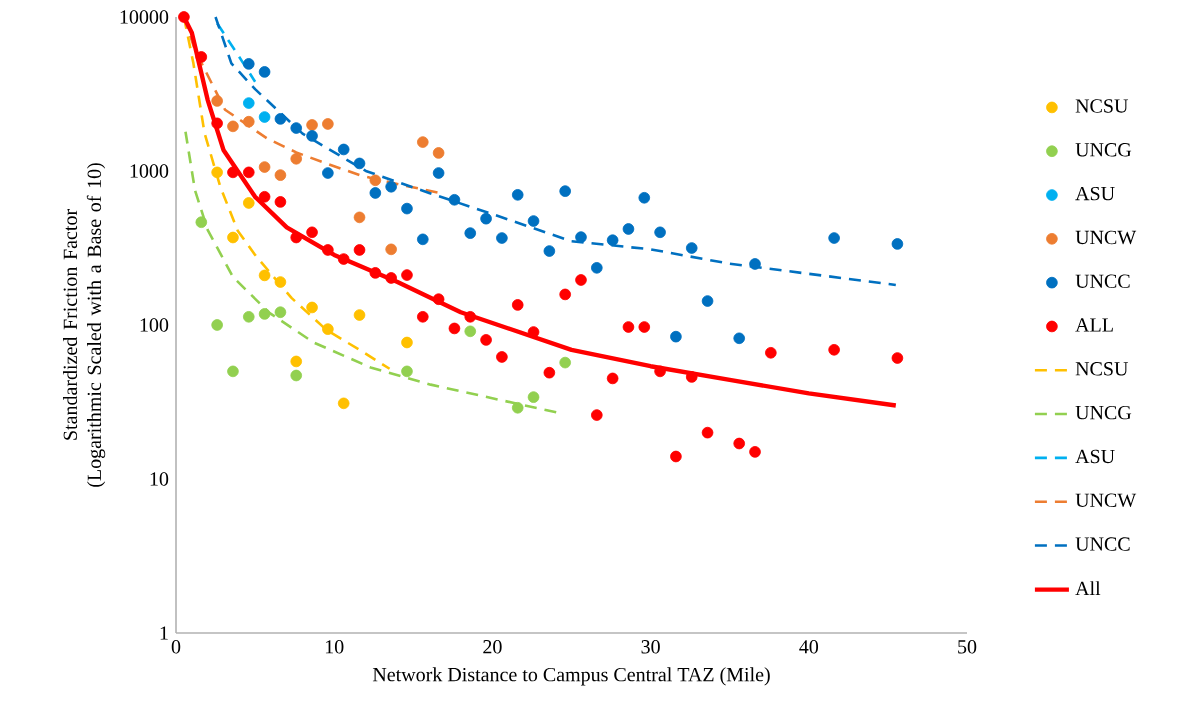 The height and width of the screenshot is (725, 1198). I want to click on legend-label: All, so click(1088, 588).